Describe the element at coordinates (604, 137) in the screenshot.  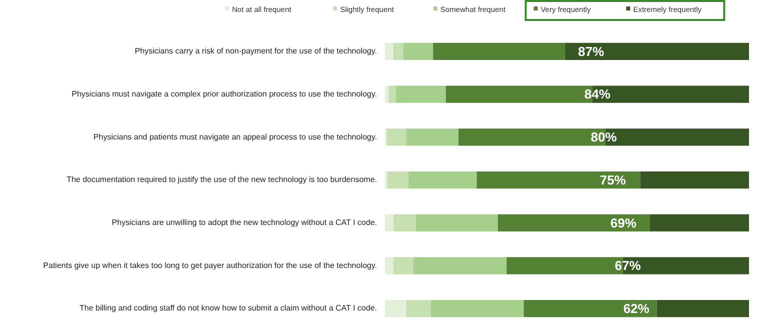
I see `annotation: 80%` at that location.